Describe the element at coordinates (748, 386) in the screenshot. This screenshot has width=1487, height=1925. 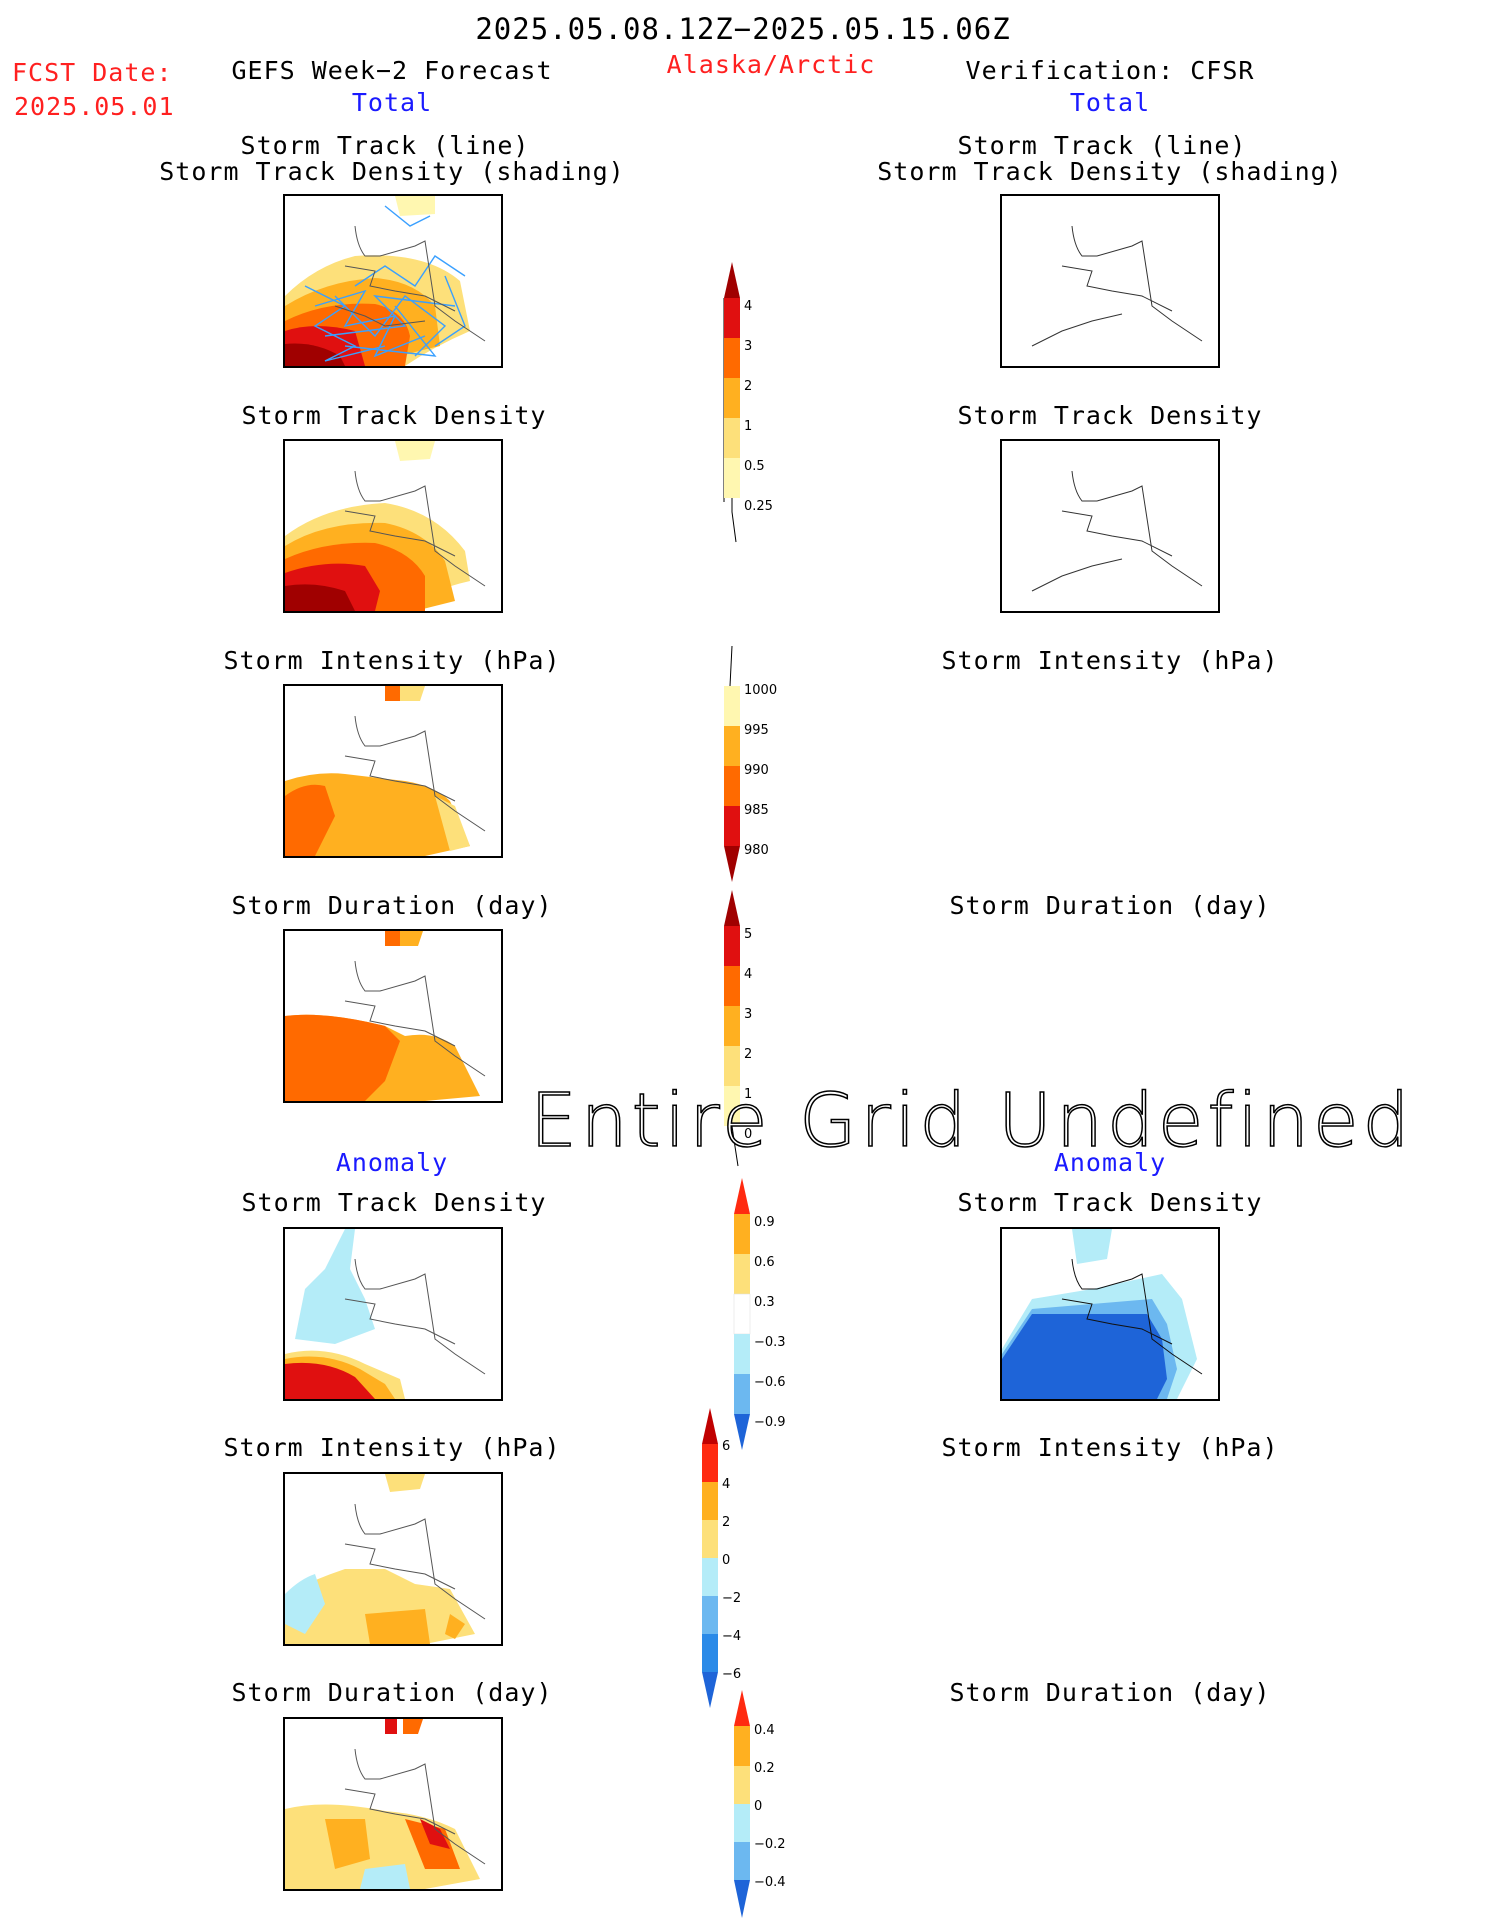
I see `colorbar-density-tick: 2` at that location.